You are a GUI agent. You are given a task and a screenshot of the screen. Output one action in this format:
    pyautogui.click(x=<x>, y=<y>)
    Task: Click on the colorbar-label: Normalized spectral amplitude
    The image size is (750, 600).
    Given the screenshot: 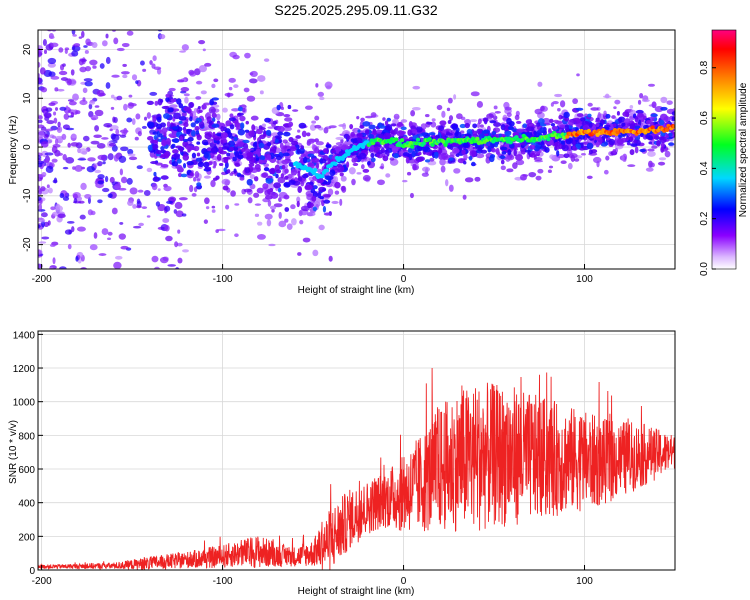 What is the action you would take?
    pyautogui.click(x=743, y=149)
    